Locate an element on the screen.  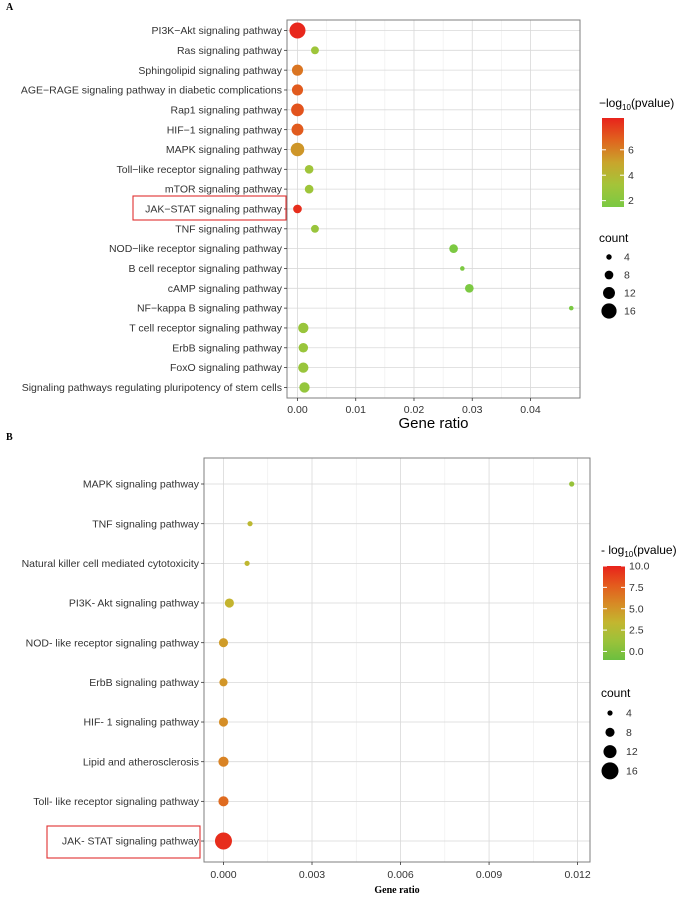
x-tick-label: 0.009 is located at coordinates (489, 875).